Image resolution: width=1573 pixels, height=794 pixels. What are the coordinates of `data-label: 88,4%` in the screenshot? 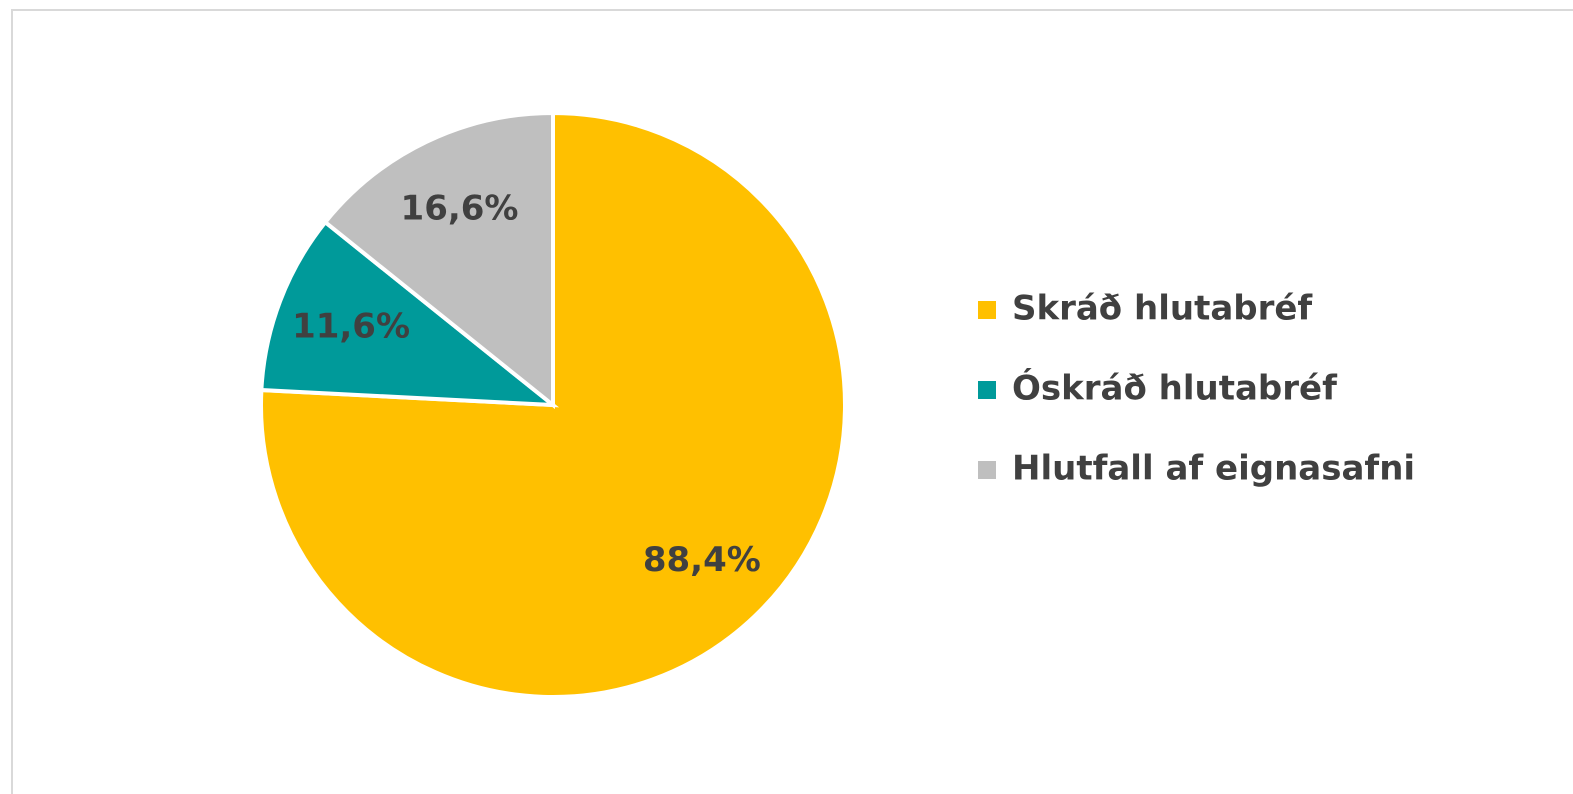 It's located at (702, 560).